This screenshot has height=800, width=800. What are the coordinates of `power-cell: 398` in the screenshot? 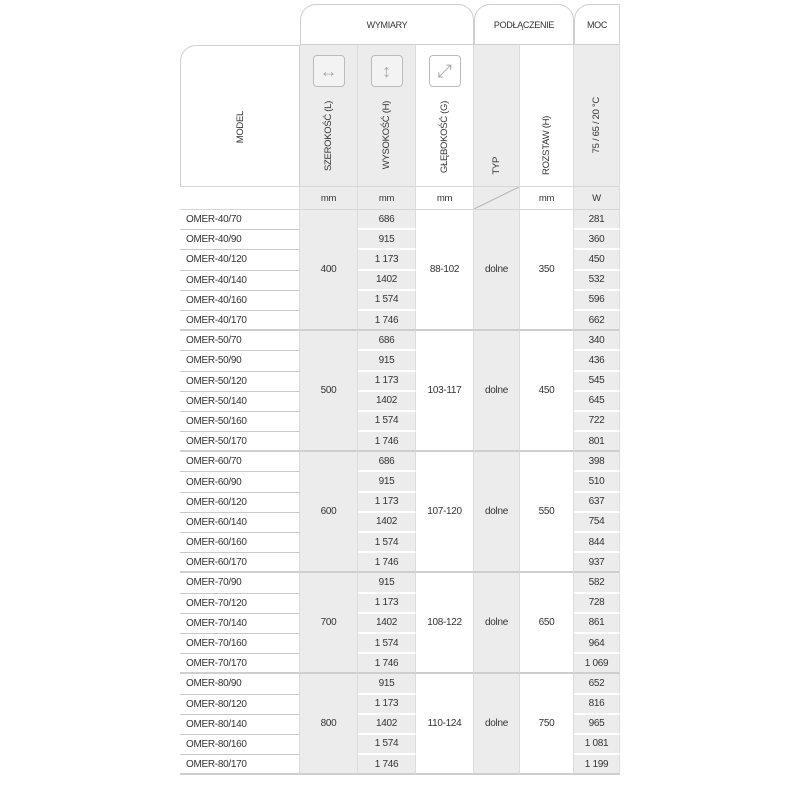 It's located at (597, 462).